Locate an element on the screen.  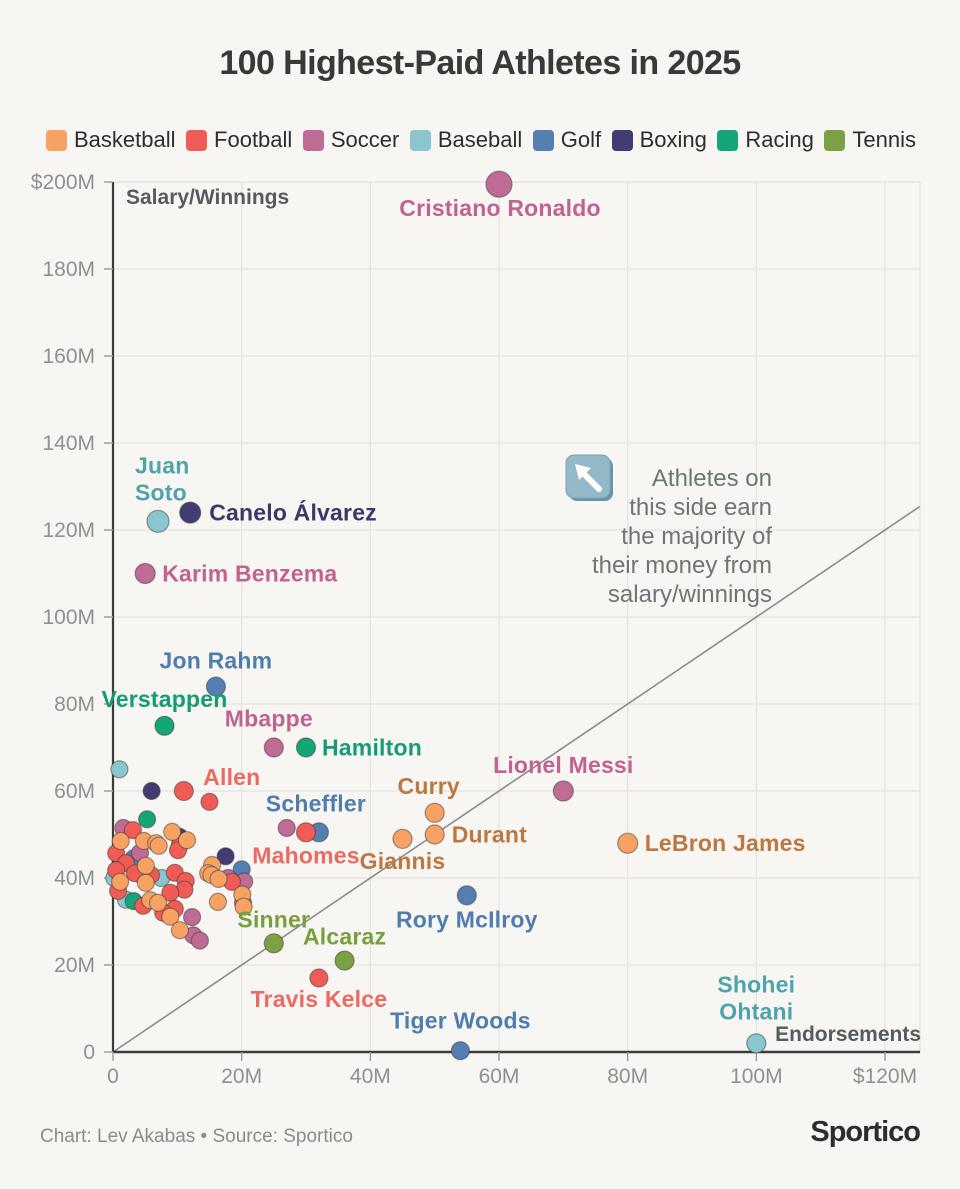
scatter-point-karim-benzema is located at coordinates (145, 573).